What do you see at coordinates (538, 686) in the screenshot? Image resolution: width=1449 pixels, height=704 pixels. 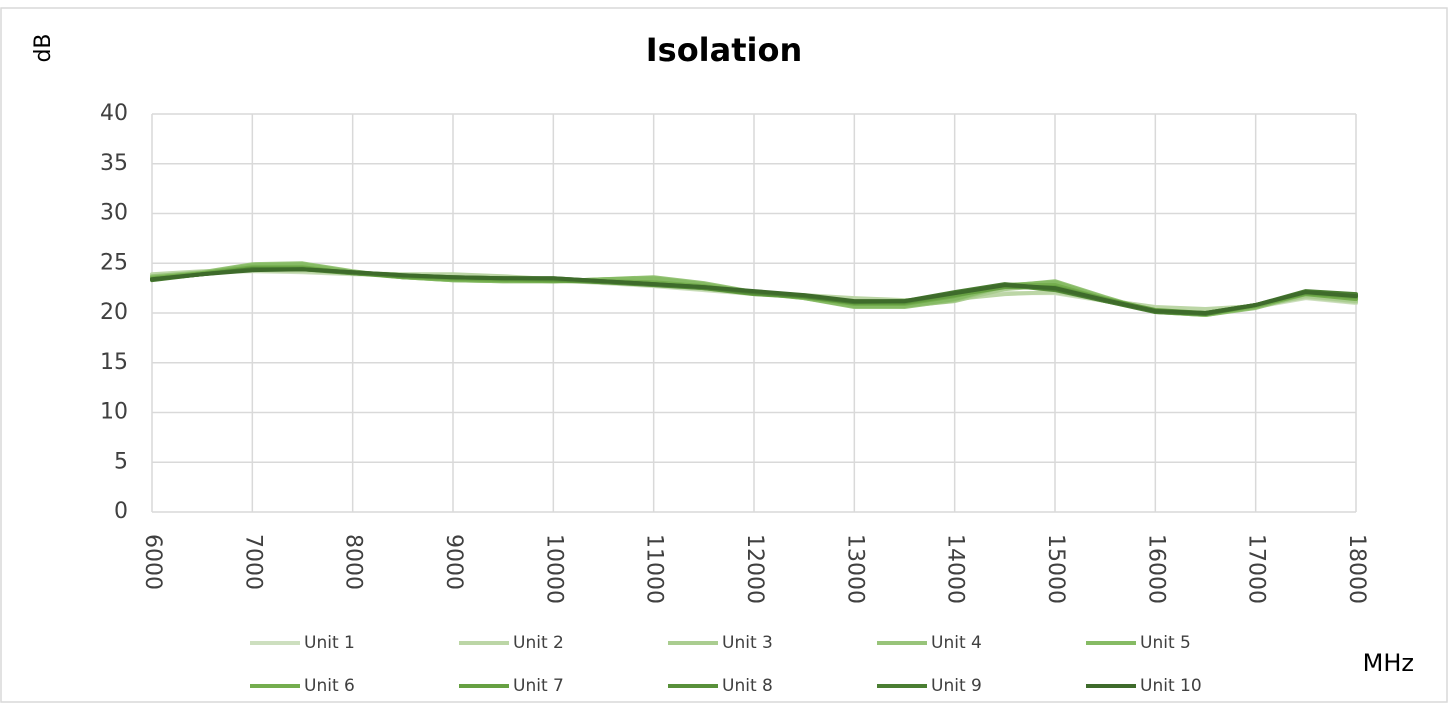 I see `legend-label: Unit 7` at bounding box center [538, 686].